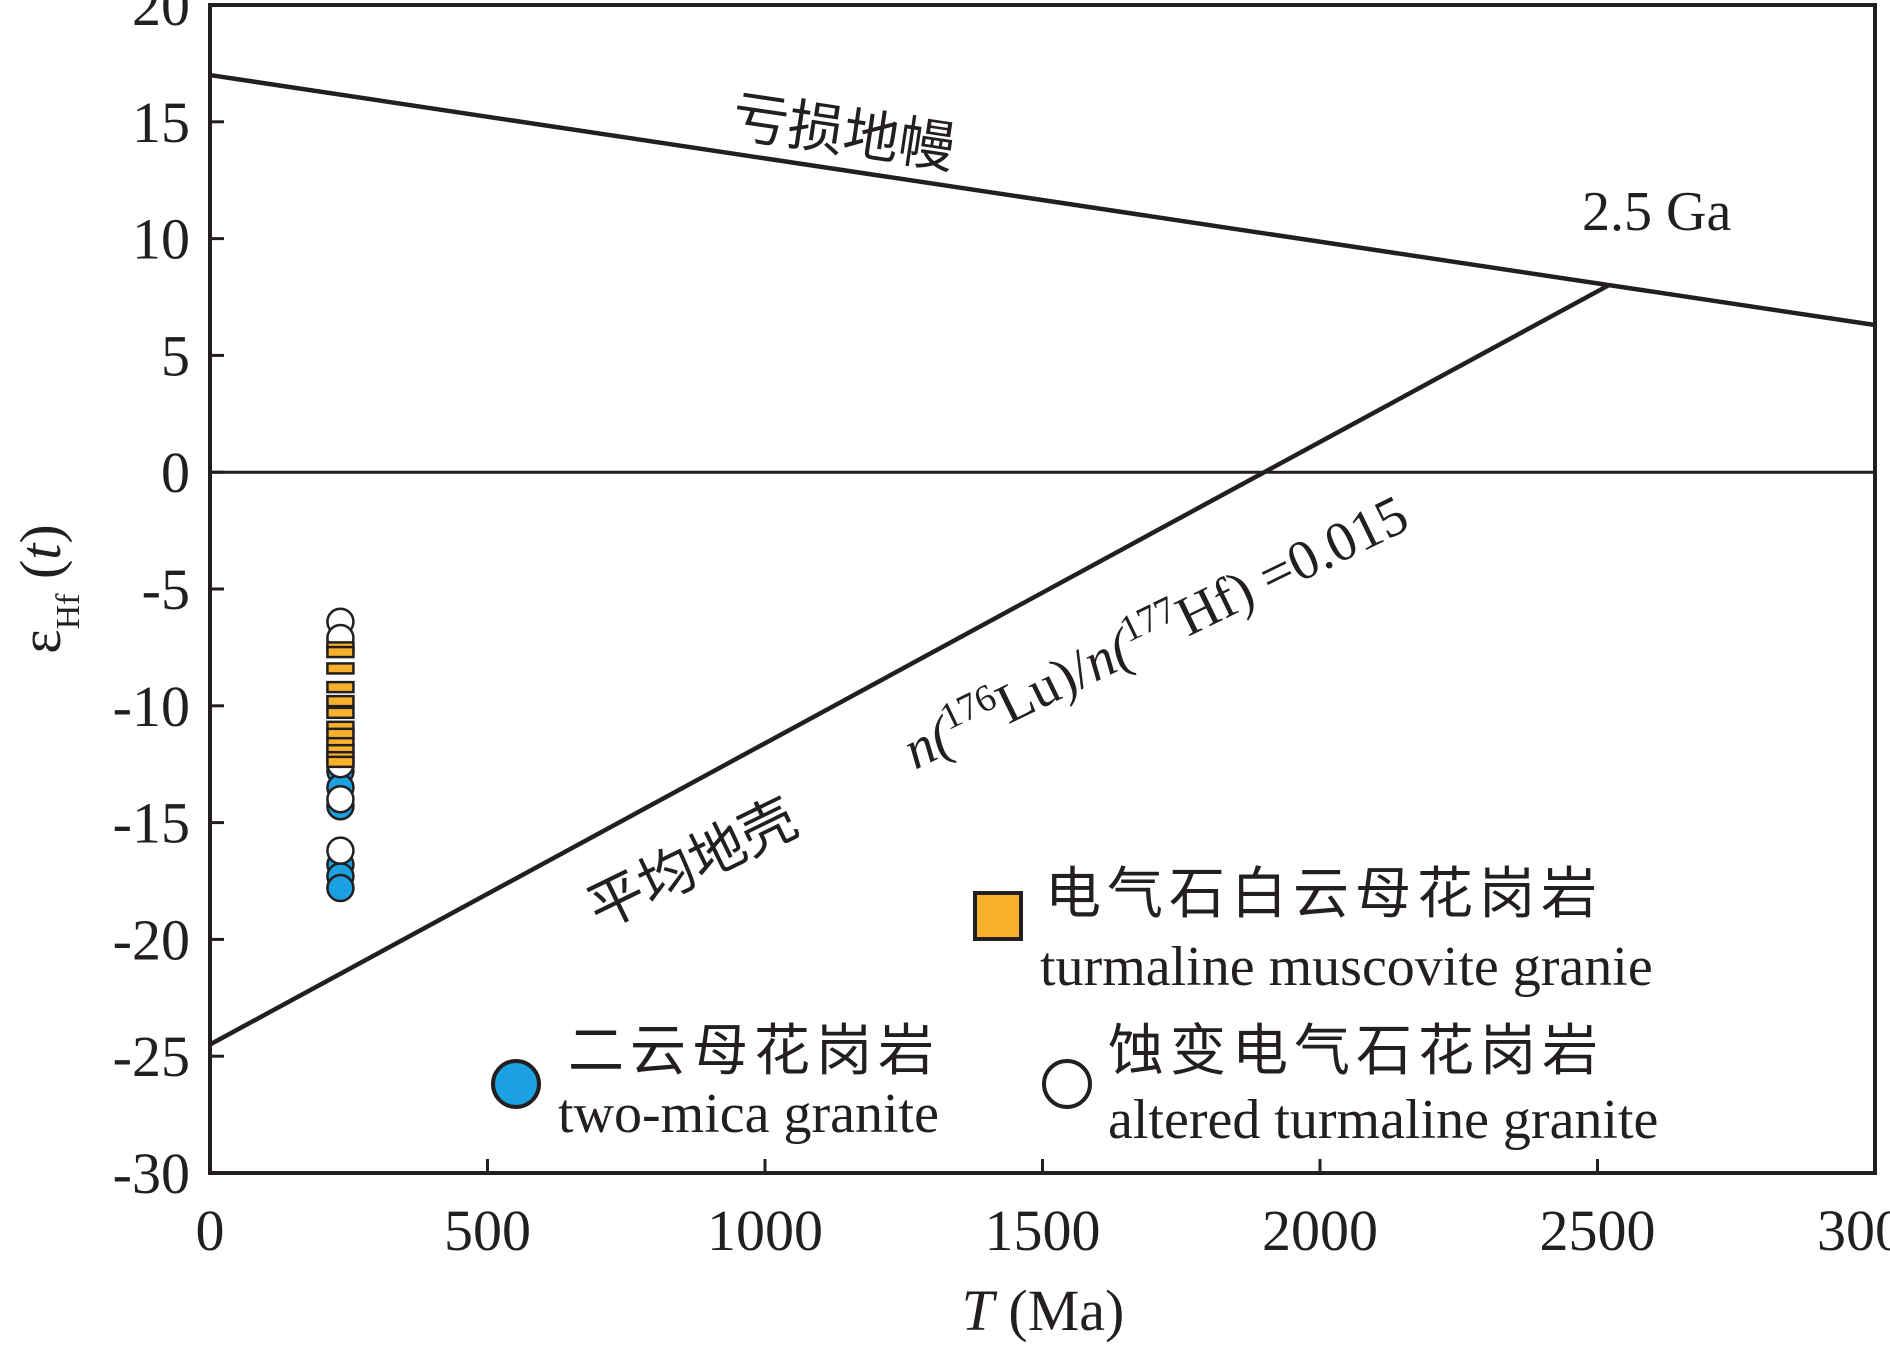  What do you see at coordinates (754, 1051) in the screenshot?
I see `legend-label-cn: 二云母花岗岩` at bounding box center [754, 1051].